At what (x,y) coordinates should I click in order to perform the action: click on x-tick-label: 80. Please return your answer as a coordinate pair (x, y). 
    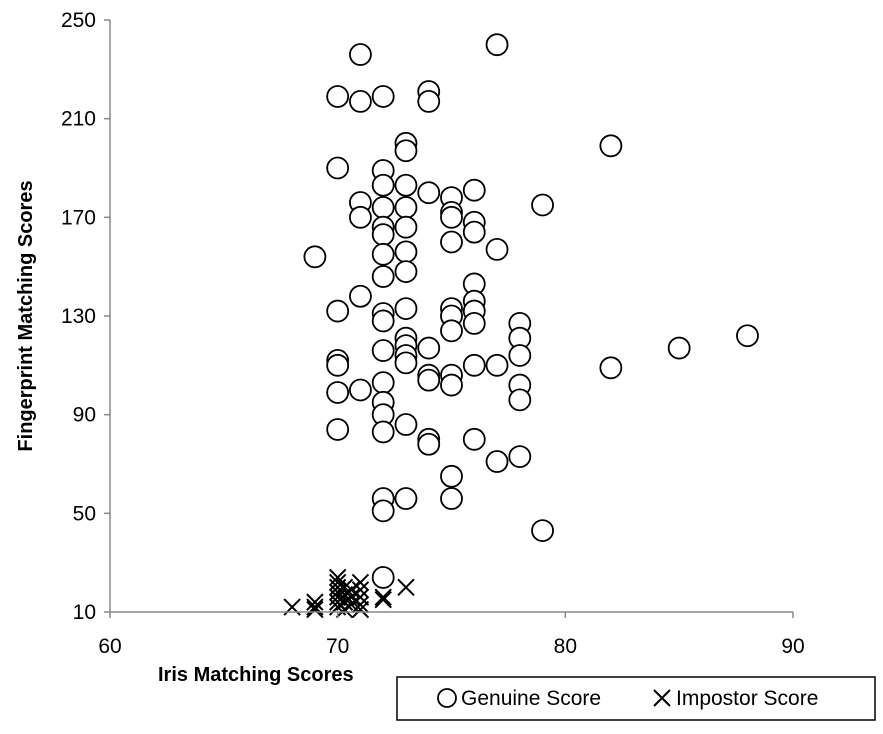
    Looking at the image, I should click on (565, 646).